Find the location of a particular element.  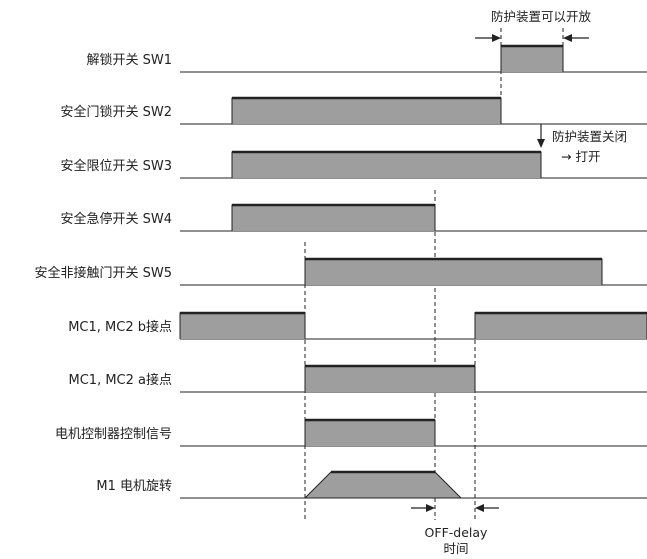

open-allowed-text: 防护装置可以开放 is located at coordinates (541, 16).